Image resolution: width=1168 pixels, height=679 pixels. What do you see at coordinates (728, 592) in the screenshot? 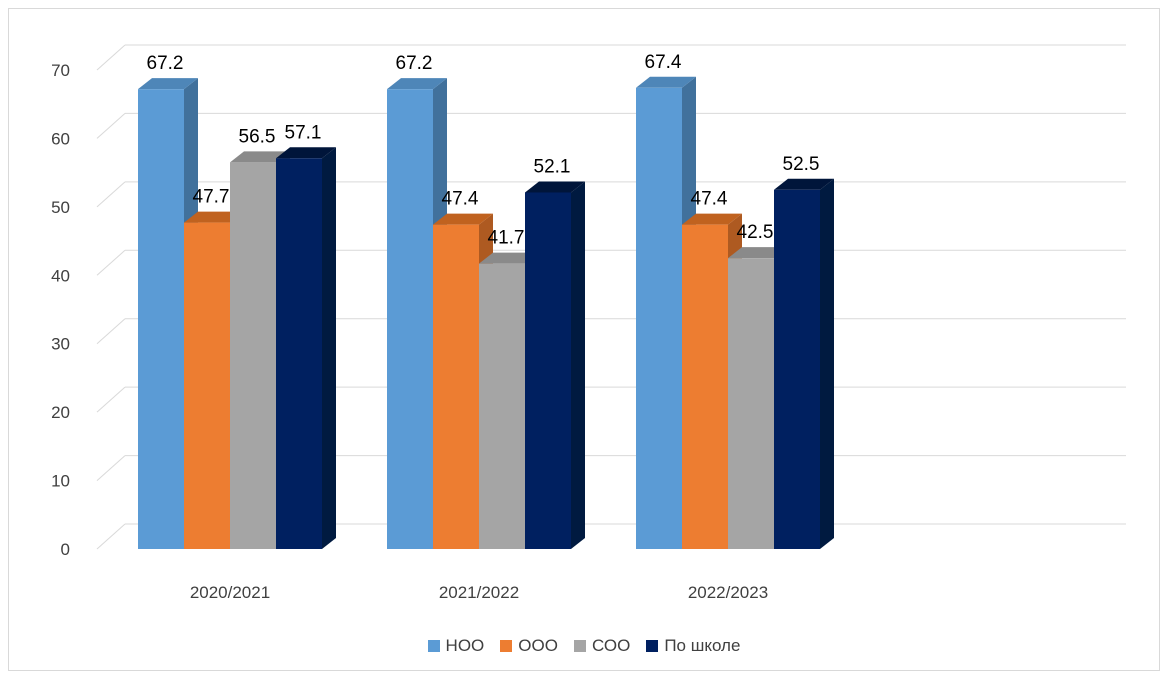
I see `x-tick-label-2: 2022/2023` at bounding box center [728, 592].